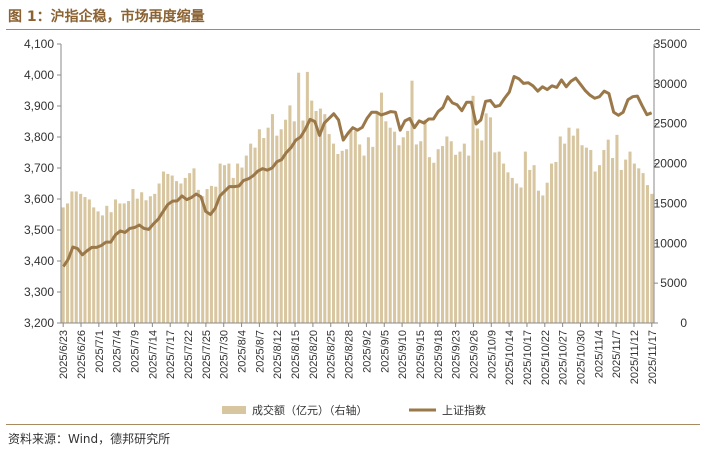  Describe the element at coordinates (39, 75) in the screenshot. I see `left-tick-label: 4,000` at that location.